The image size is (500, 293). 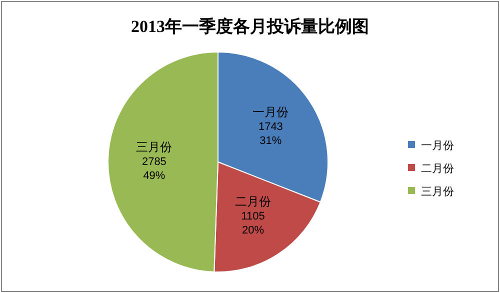 I want to click on data-label: 1743 31%, so click(x=270, y=134).